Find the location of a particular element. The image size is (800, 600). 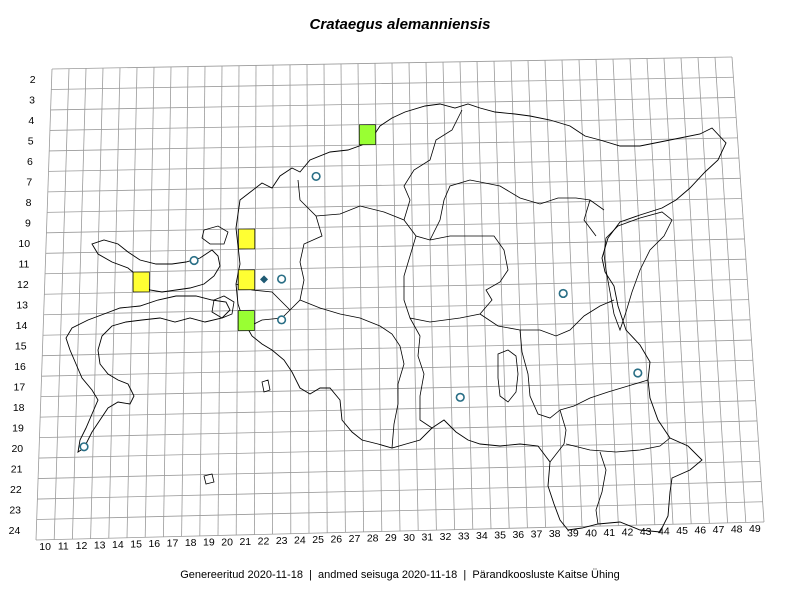

column-label: 17 is located at coordinates (173, 544).